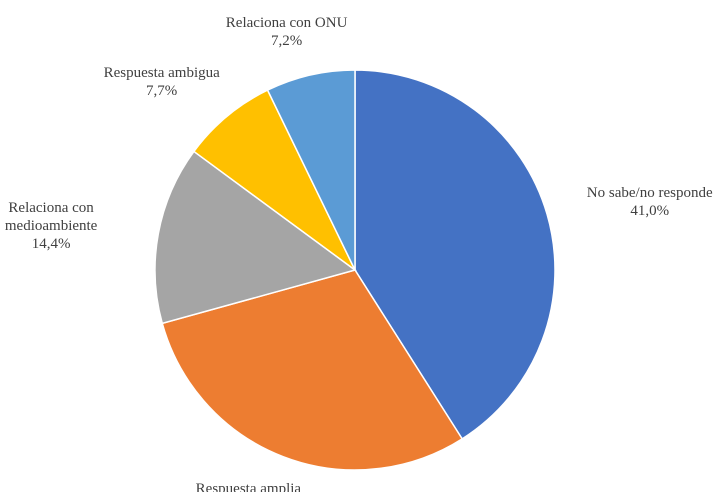 This screenshot has width=727, height=492. What do you see at coordinates (650, 210) in the screenshot?
I see `value-label: 41,0%` at bounding box center [650, 210].